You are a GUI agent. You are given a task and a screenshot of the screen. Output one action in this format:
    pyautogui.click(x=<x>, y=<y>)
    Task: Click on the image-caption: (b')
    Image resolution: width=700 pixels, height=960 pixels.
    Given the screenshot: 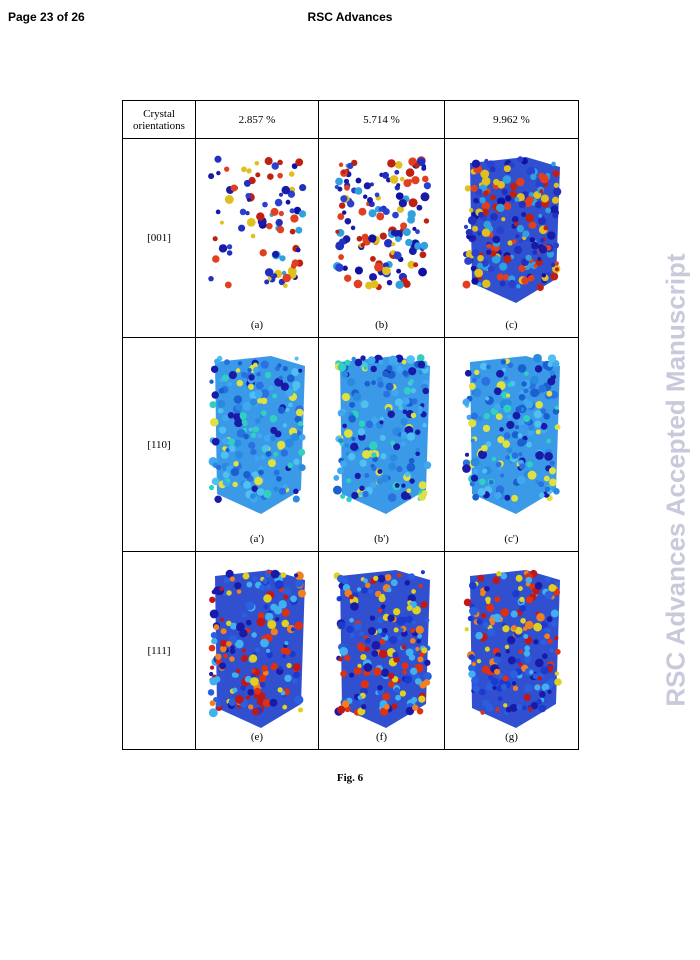 What is the action you would take?
    pyautogui.click(x=381, y=539)
    